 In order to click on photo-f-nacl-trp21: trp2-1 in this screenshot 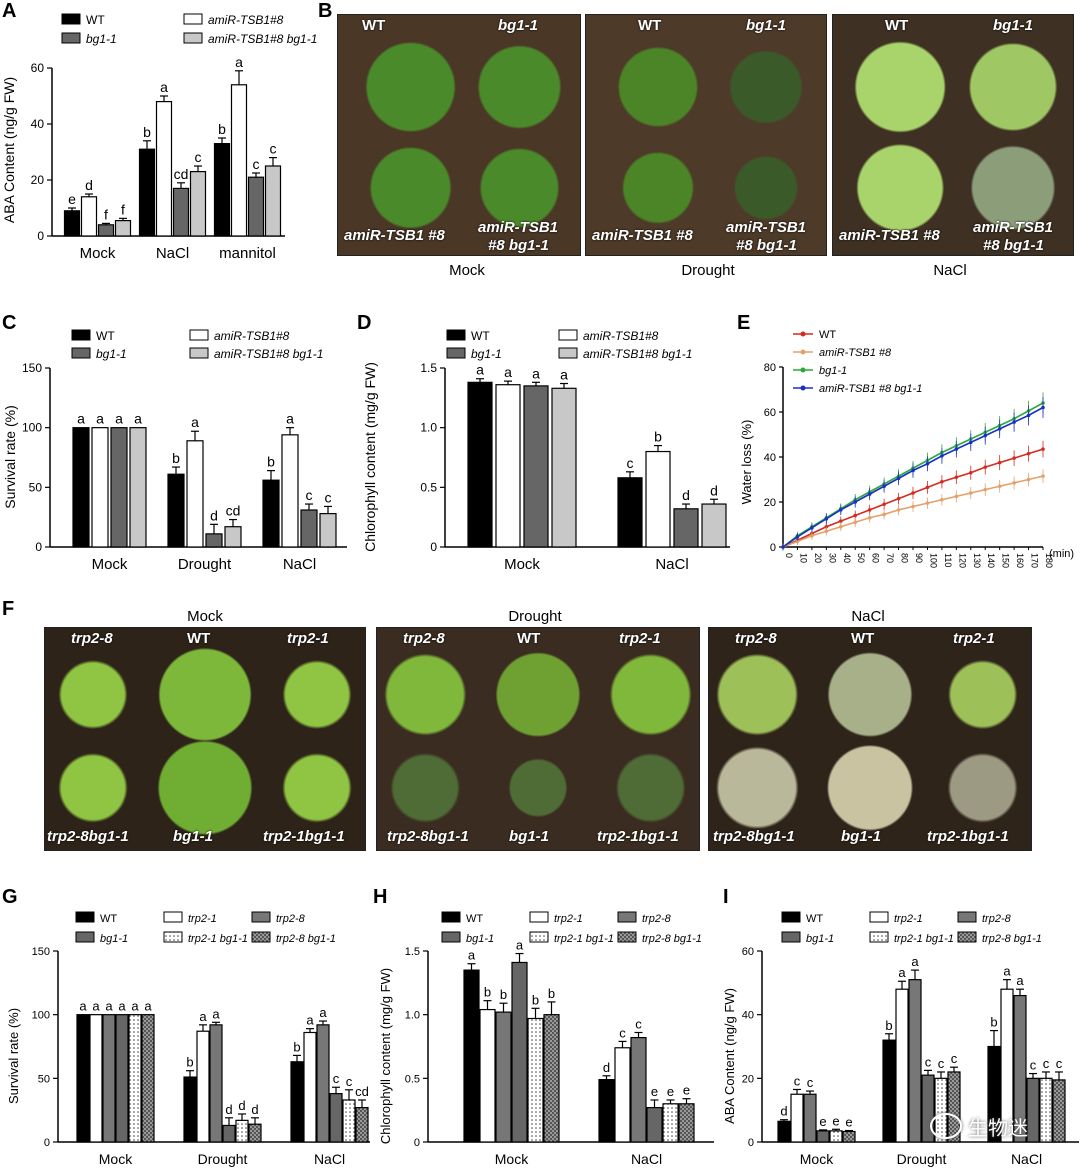, I will do `click(974, 638)`.